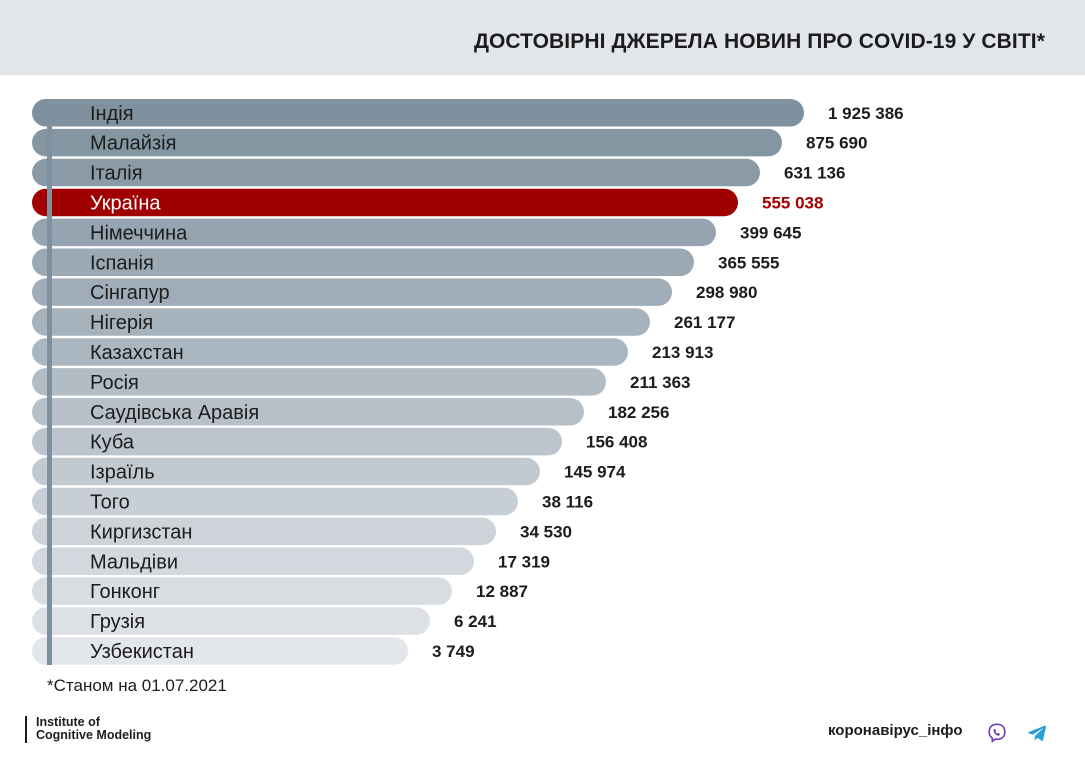 This screenshot has height=768, width=1085. I want to click on value-label: 145 974, so click(595, 472).